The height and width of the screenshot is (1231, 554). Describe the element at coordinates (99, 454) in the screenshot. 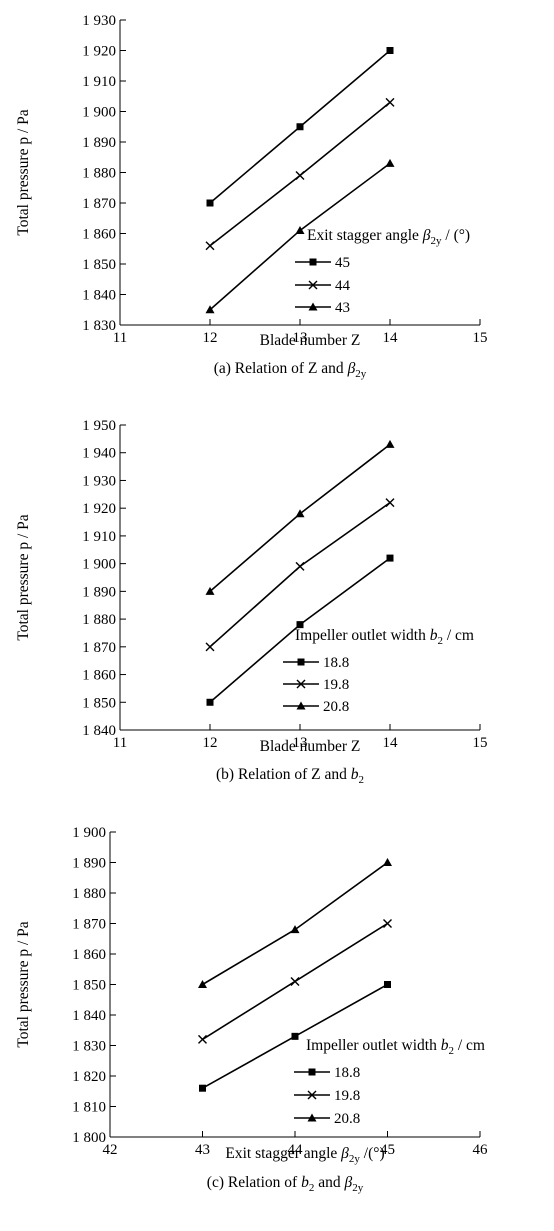

I see `y-tick-label: 1 940` at that location.